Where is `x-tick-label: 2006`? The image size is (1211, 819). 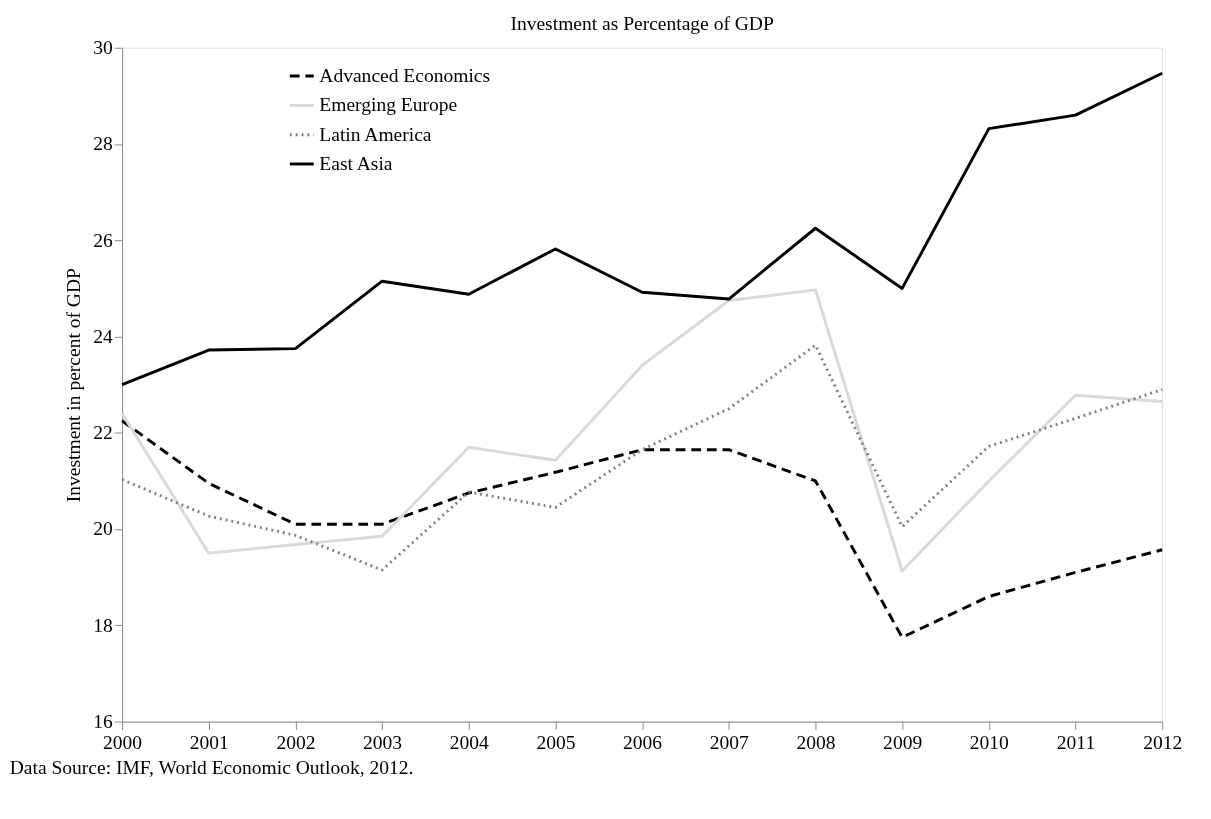 x-tick-label: 2006 is located at coordinates (643, 743).